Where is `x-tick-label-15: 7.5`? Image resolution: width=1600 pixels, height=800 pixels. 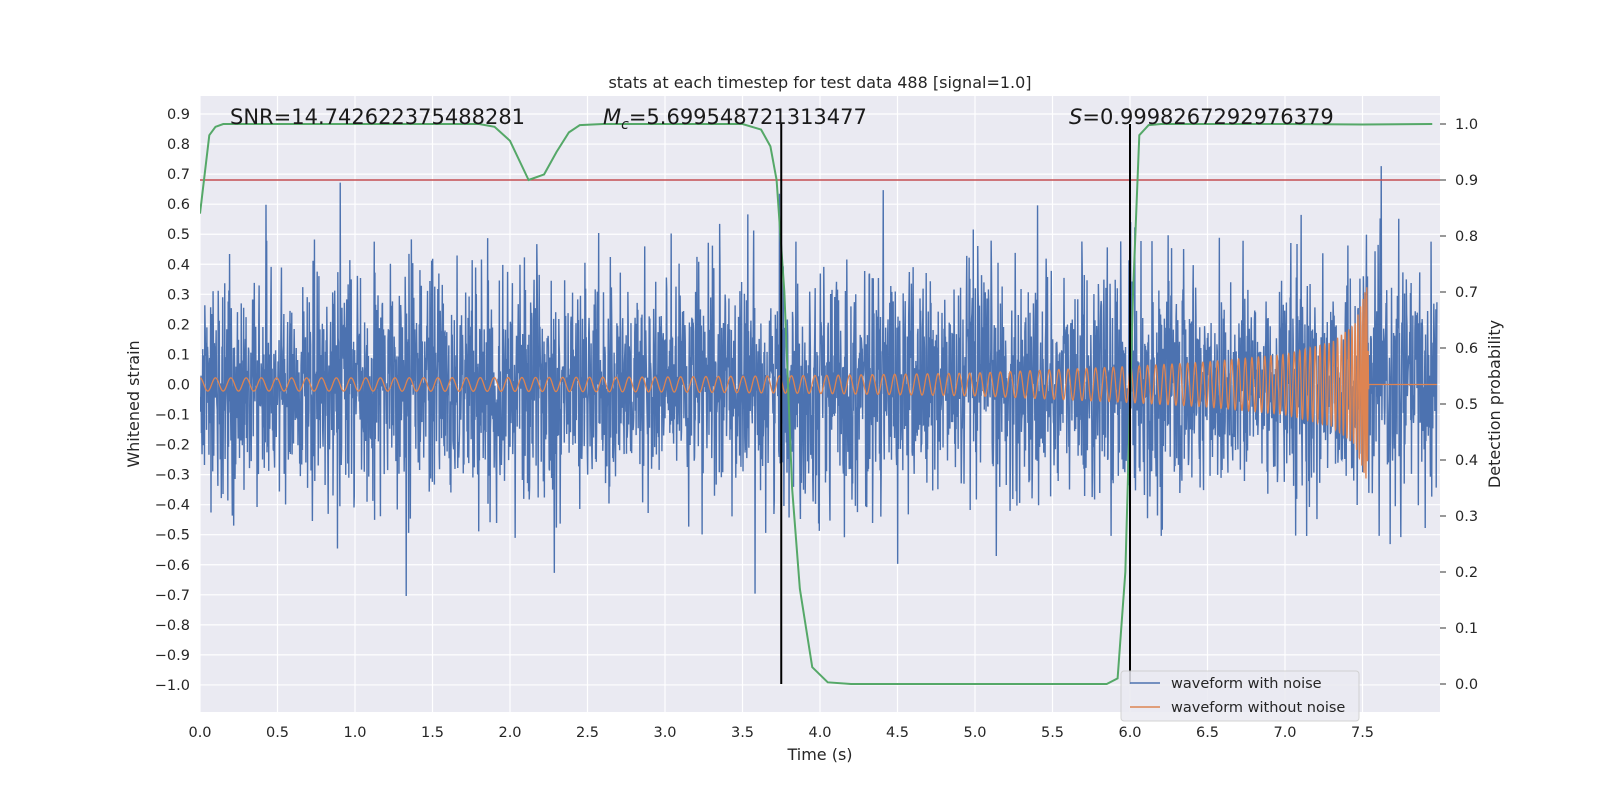
x-tick-label-15: 7.5 is located at coordinates (1362, 733).